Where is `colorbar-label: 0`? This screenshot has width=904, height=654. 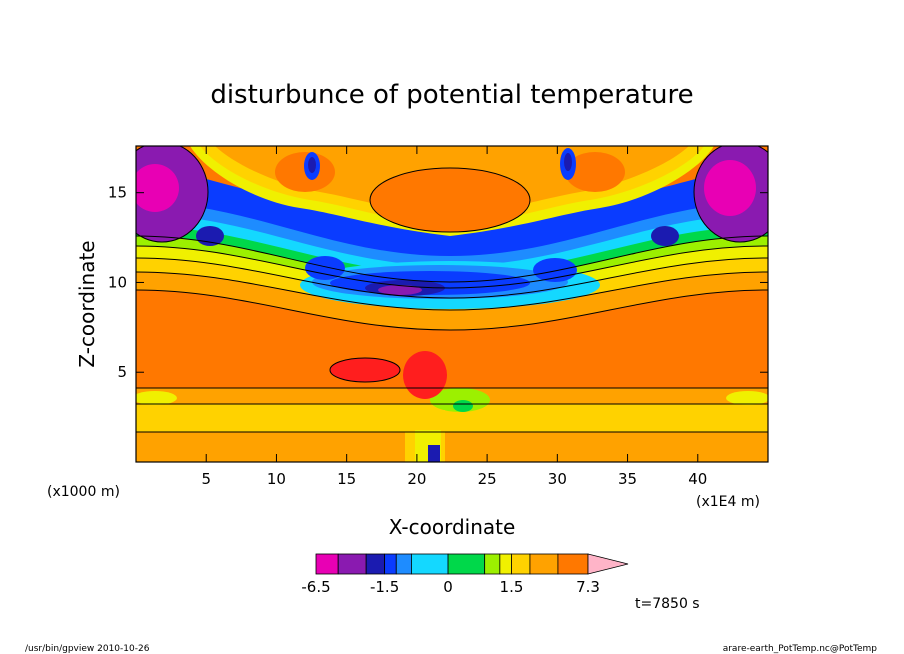 colorbar-label: 0 is located at coordinates (448, 587).